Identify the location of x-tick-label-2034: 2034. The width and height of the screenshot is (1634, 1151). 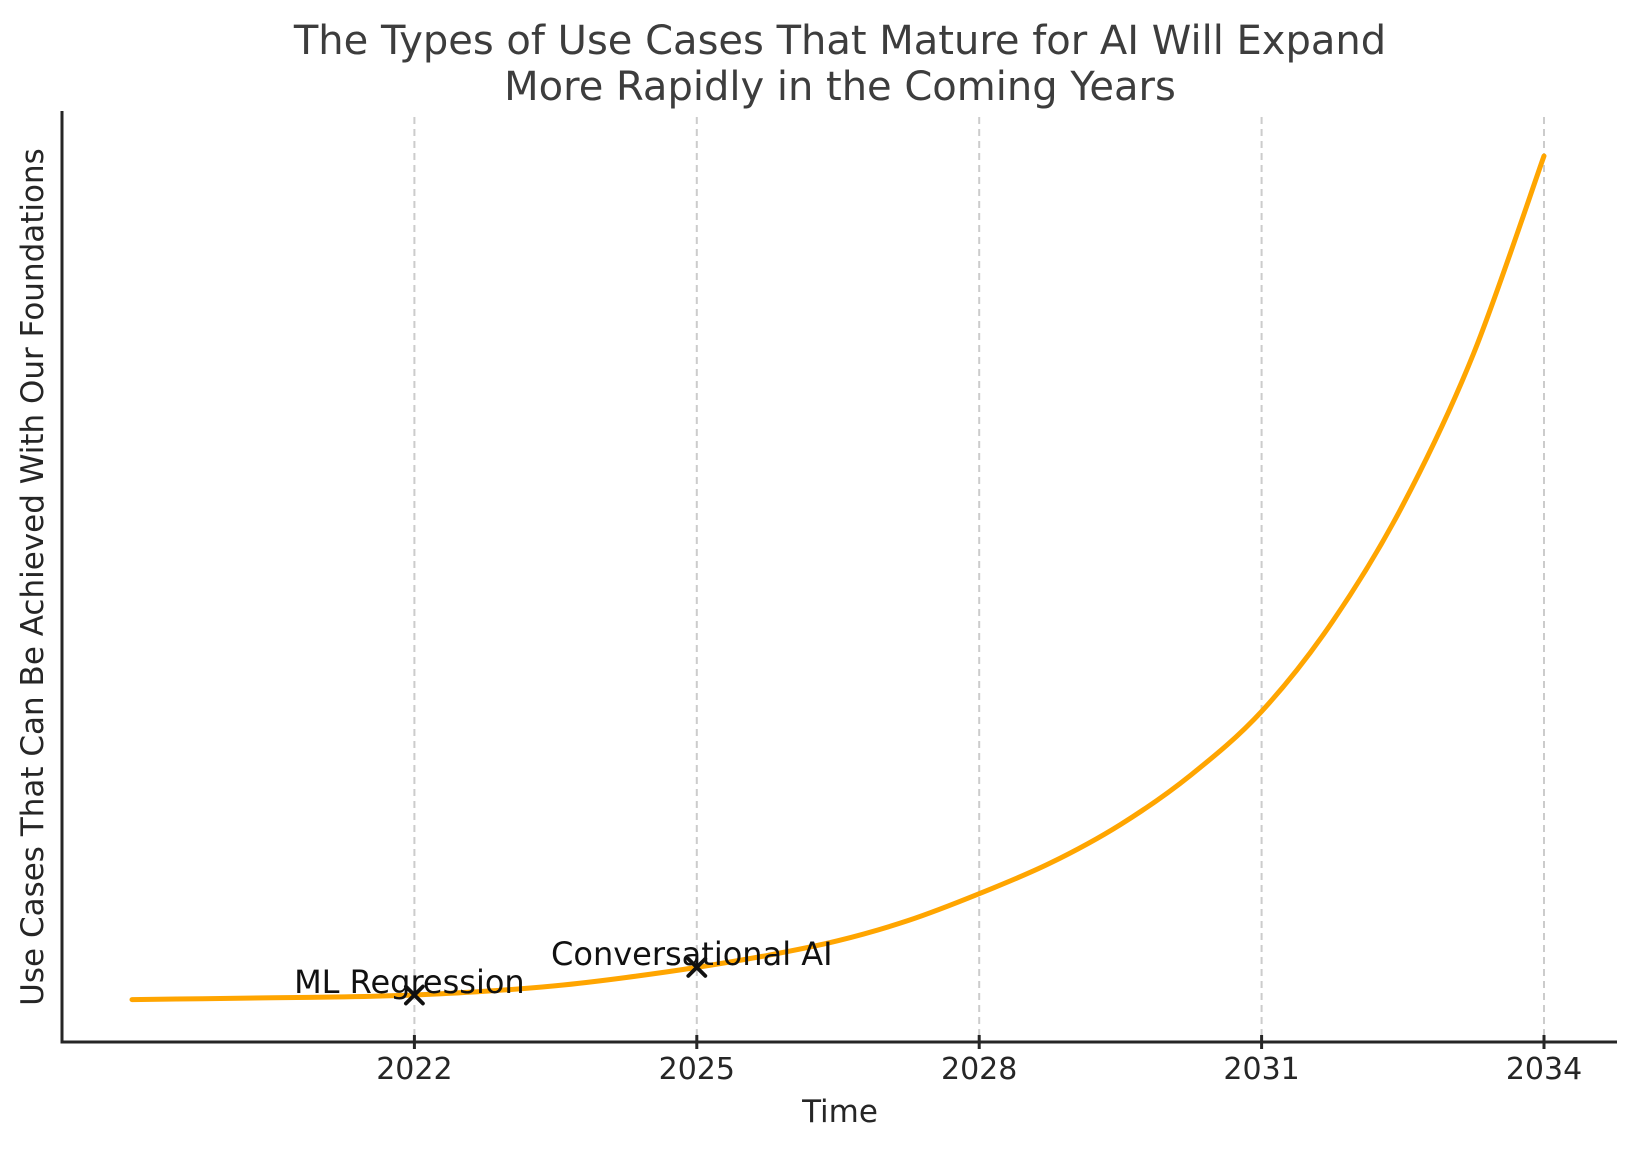
(1544, 1069).